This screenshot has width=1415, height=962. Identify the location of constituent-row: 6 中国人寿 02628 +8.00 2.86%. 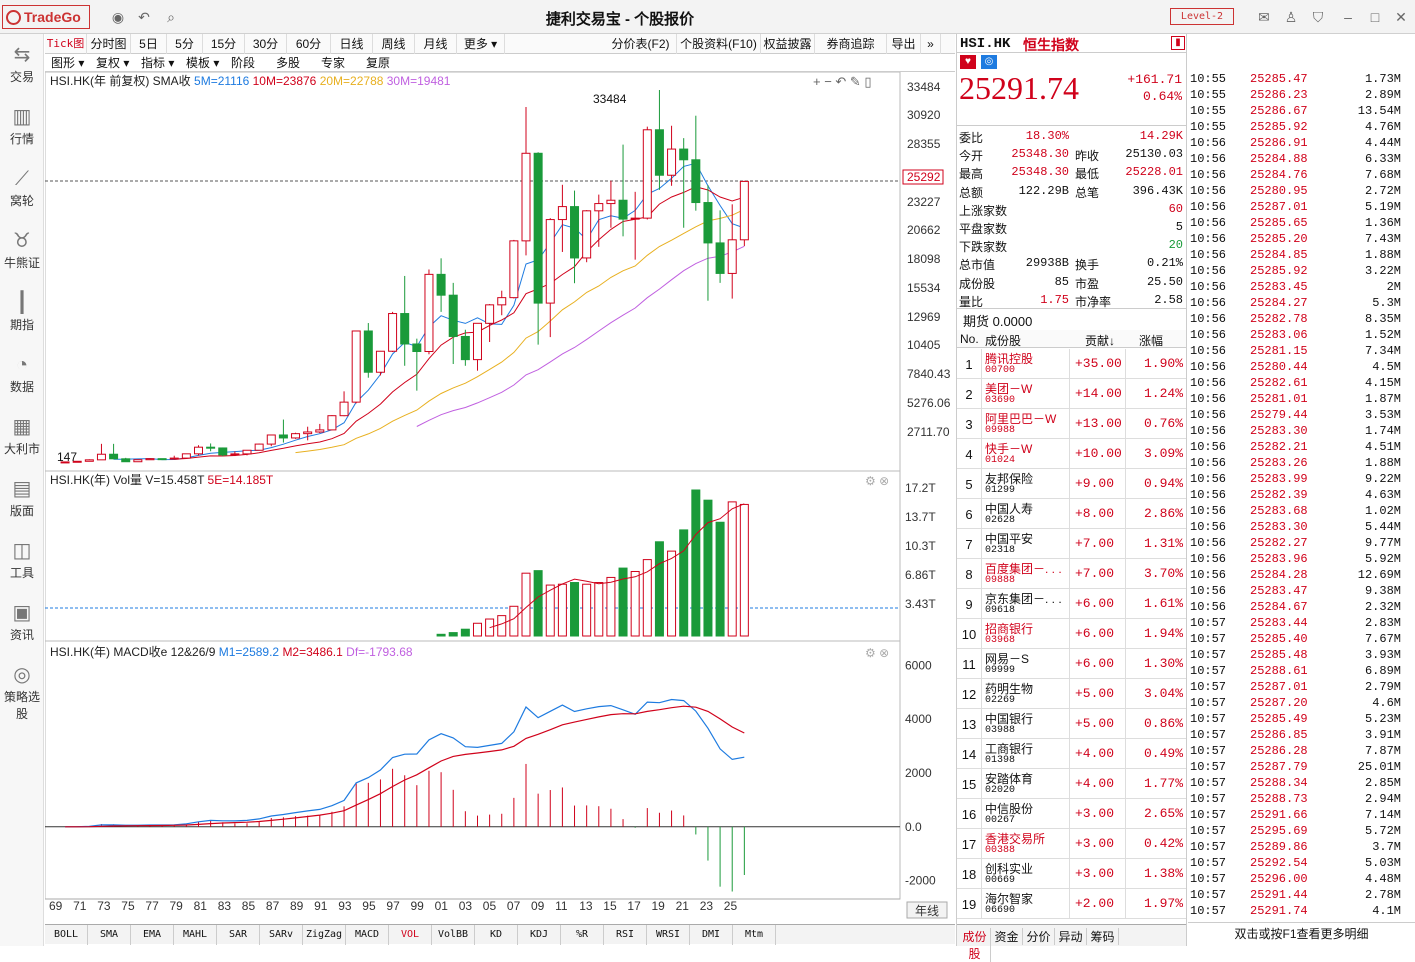
(1071, 514).